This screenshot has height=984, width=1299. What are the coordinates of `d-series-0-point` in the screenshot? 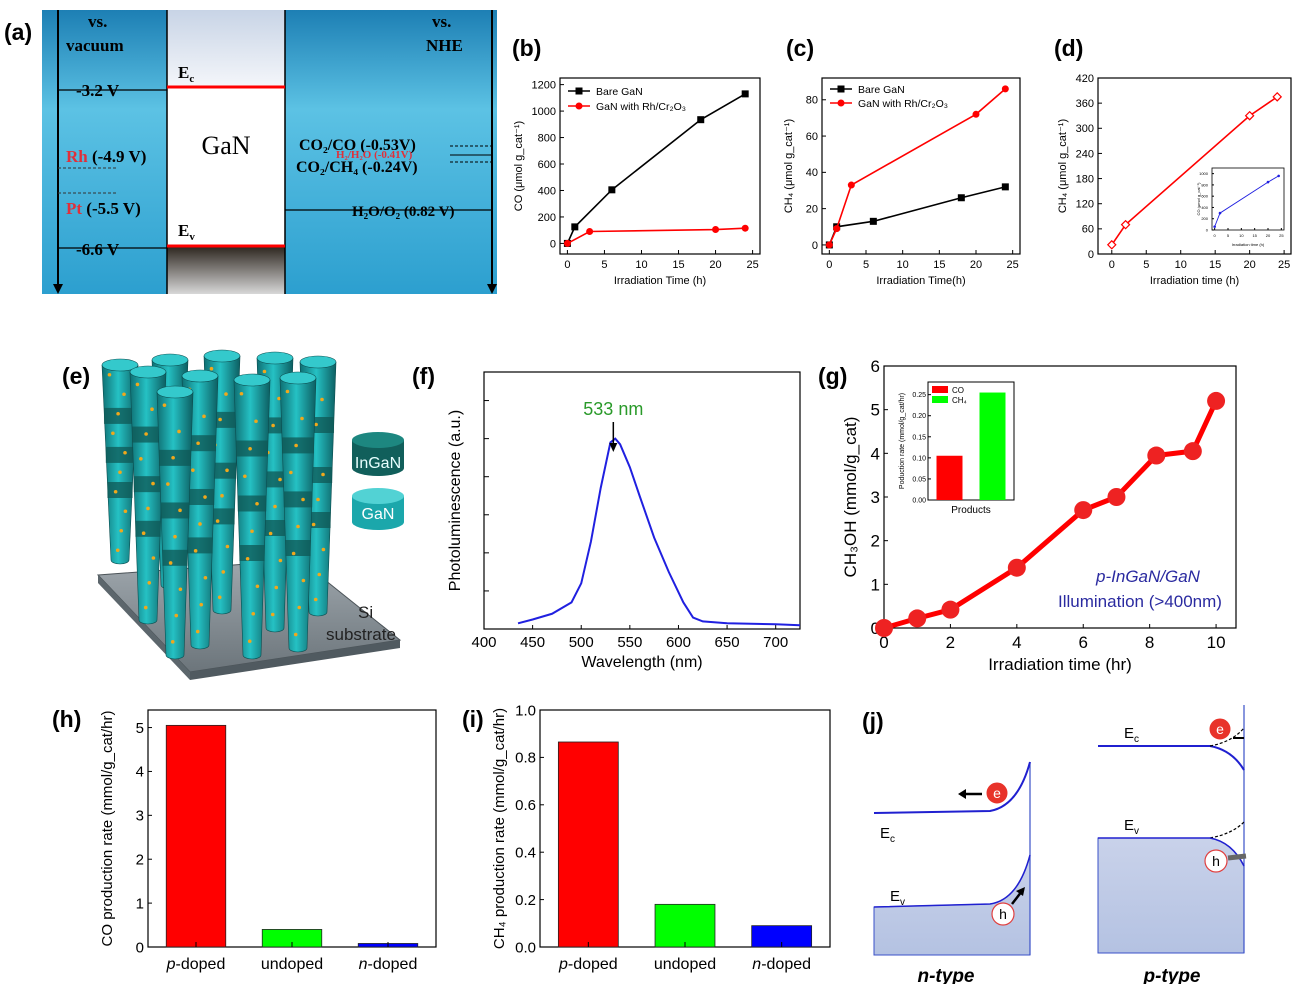 It's located at (1125, 224).